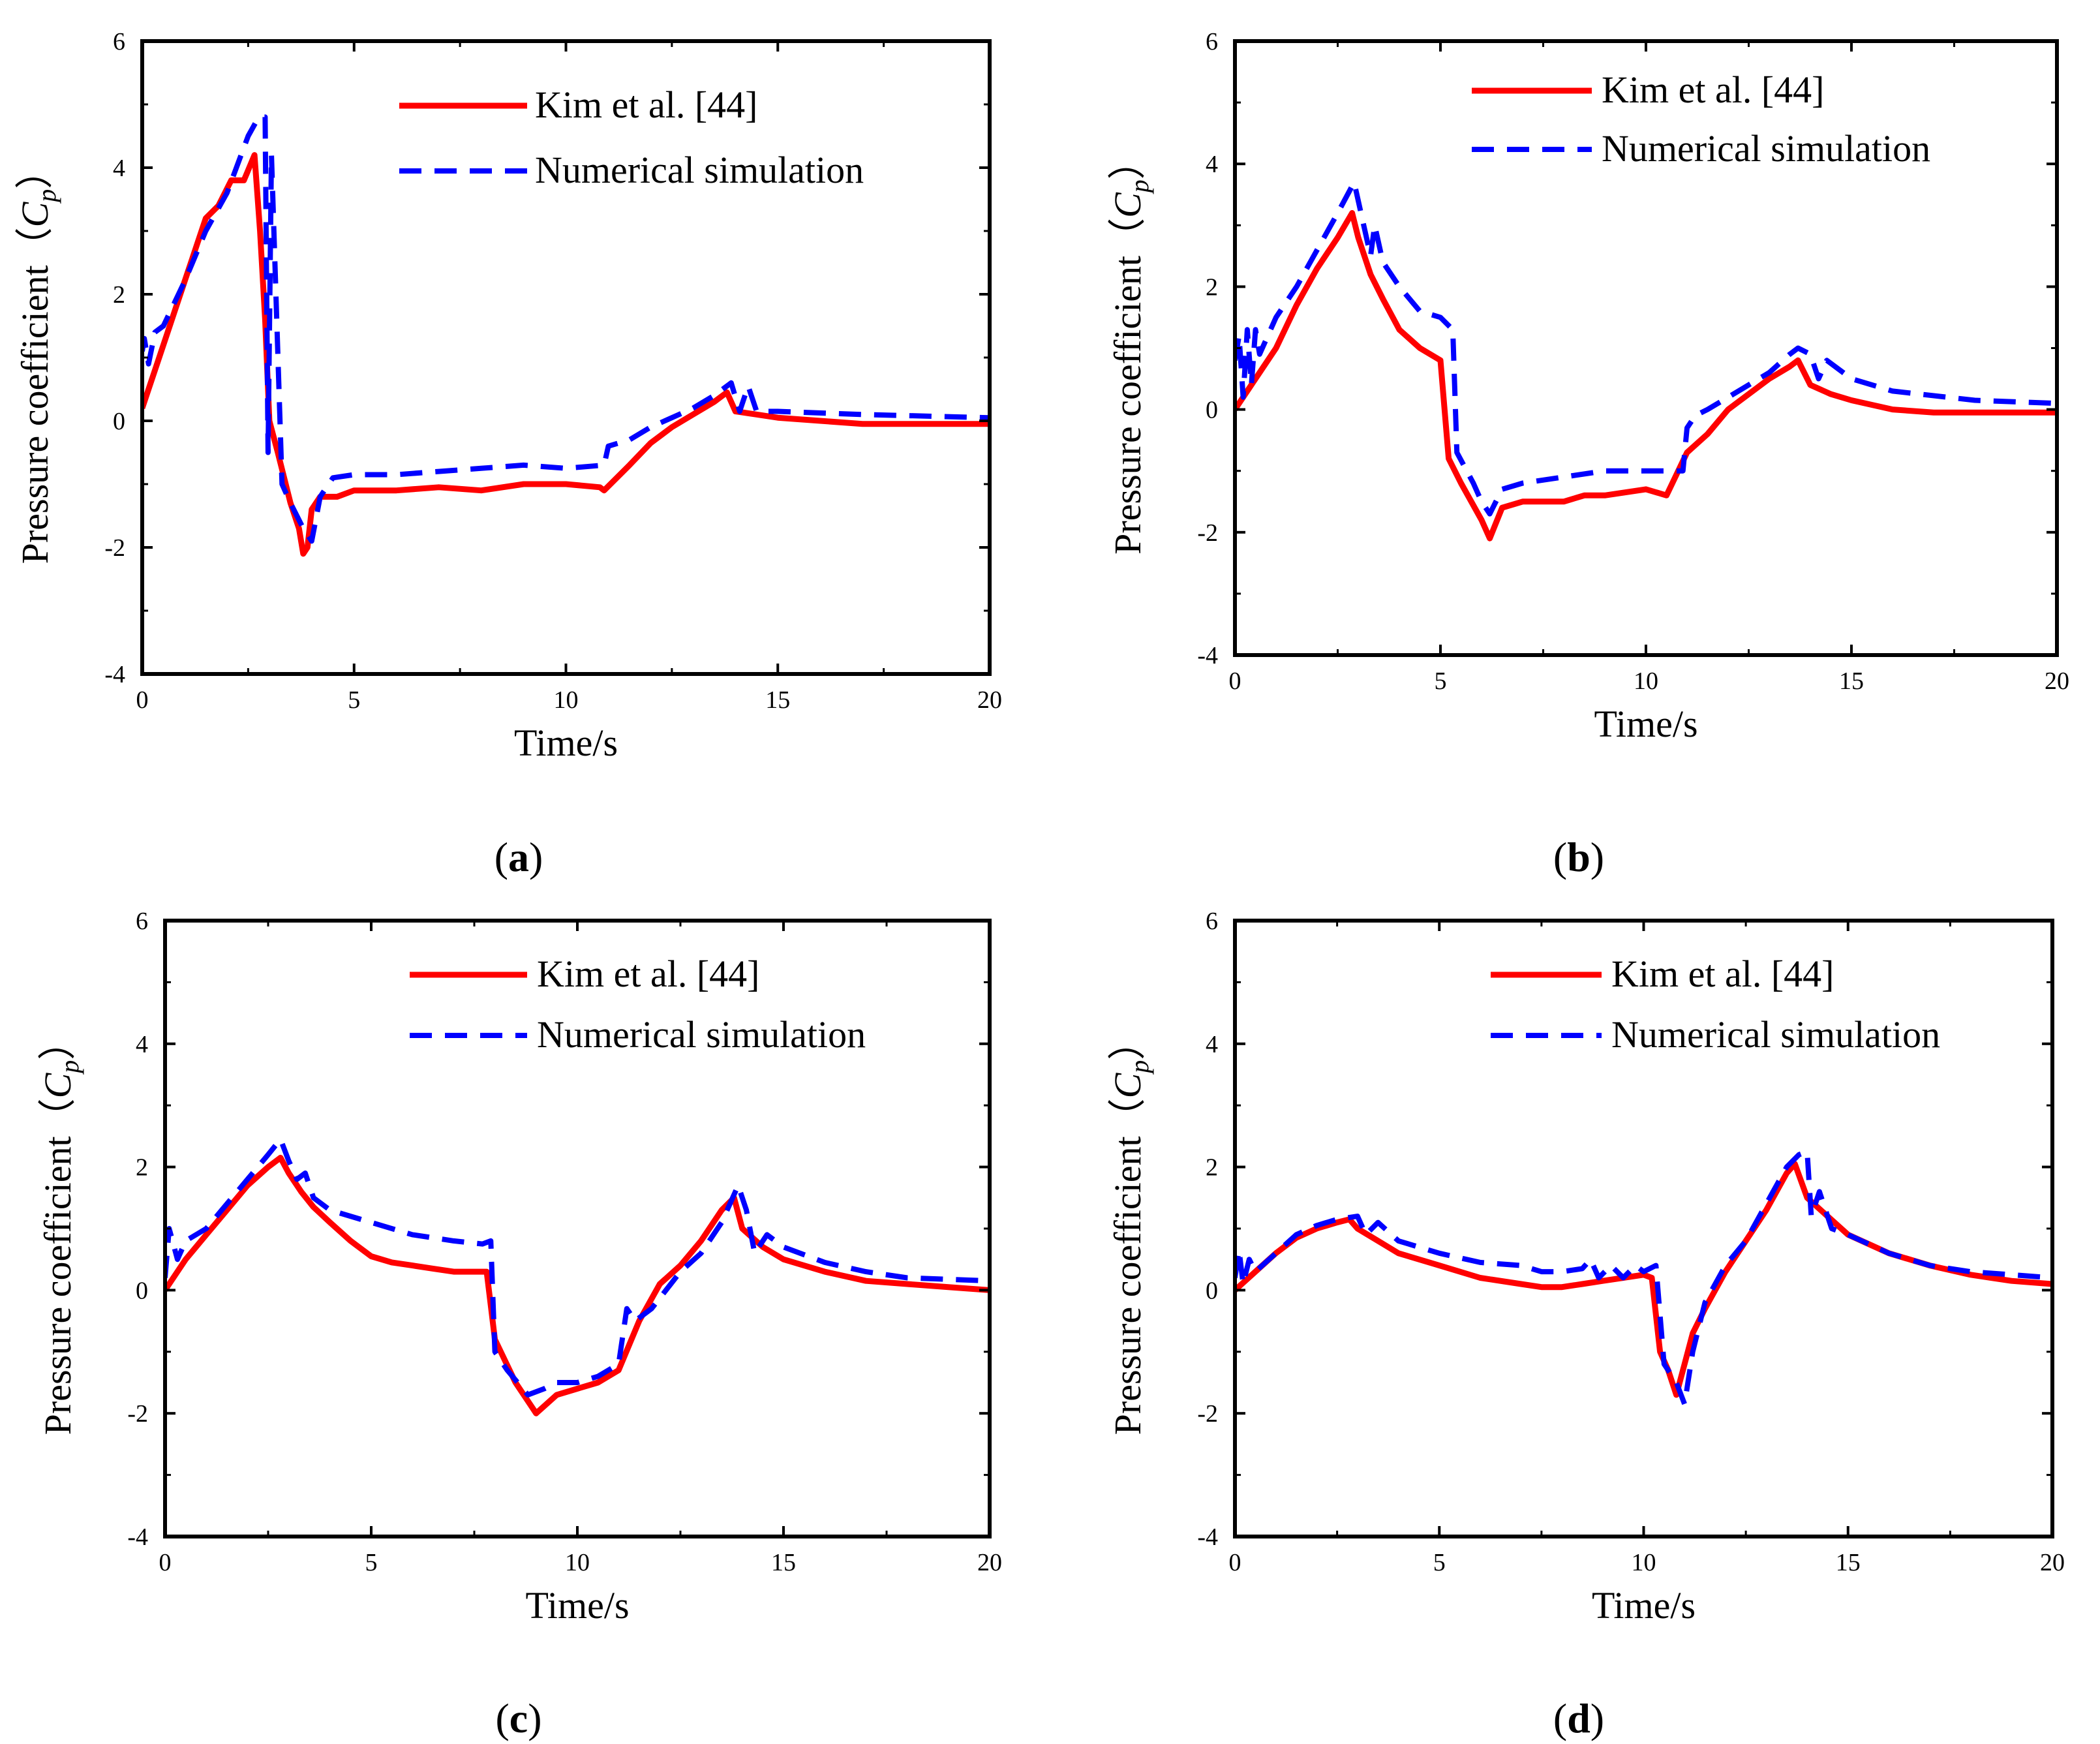 The height and width of the screenshot is (1744, 2100). What do you see at coordinates (638, 1004) in the screenshot?
I see `legend-c: Kim et al. [44] Numerical simulation` at bounding box center [638, 1004].